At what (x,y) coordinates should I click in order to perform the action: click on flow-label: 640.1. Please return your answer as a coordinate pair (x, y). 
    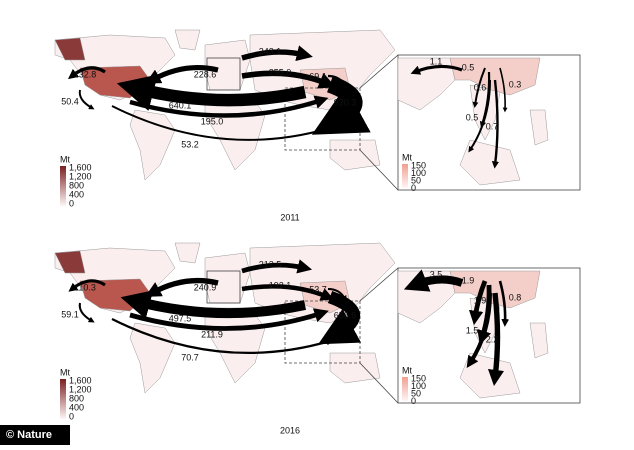
    Looking at the image, I should click on (180, 105).